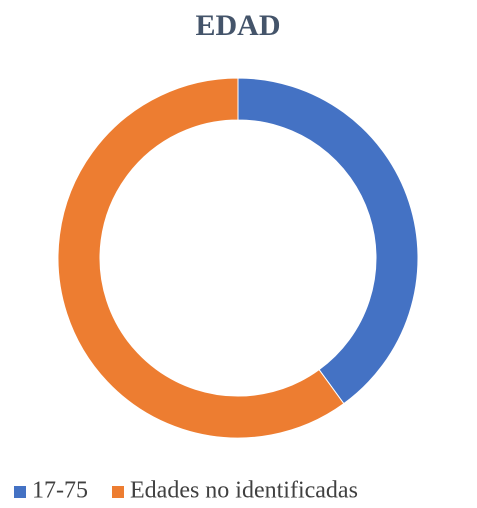 This screenshot has height=508, width=477. What do you see at coordinates (237, 25) in the screenshot?
I see `chart-title: EDAD` at bounding box center [237, 25].